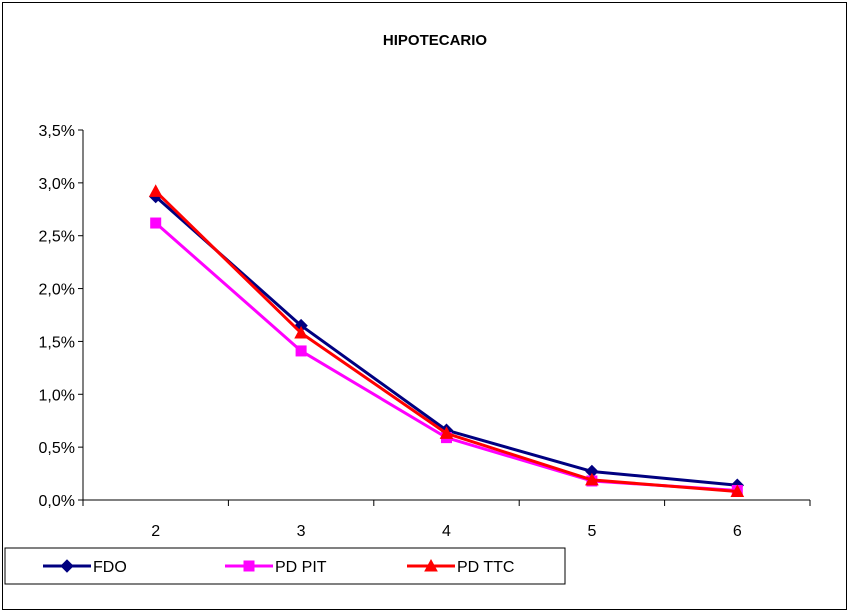 Image resolution: width=851 pixels, height=614 pixels. I want to click on chart-legend: FDO PD PIT PD TTC, so click(285, 566).